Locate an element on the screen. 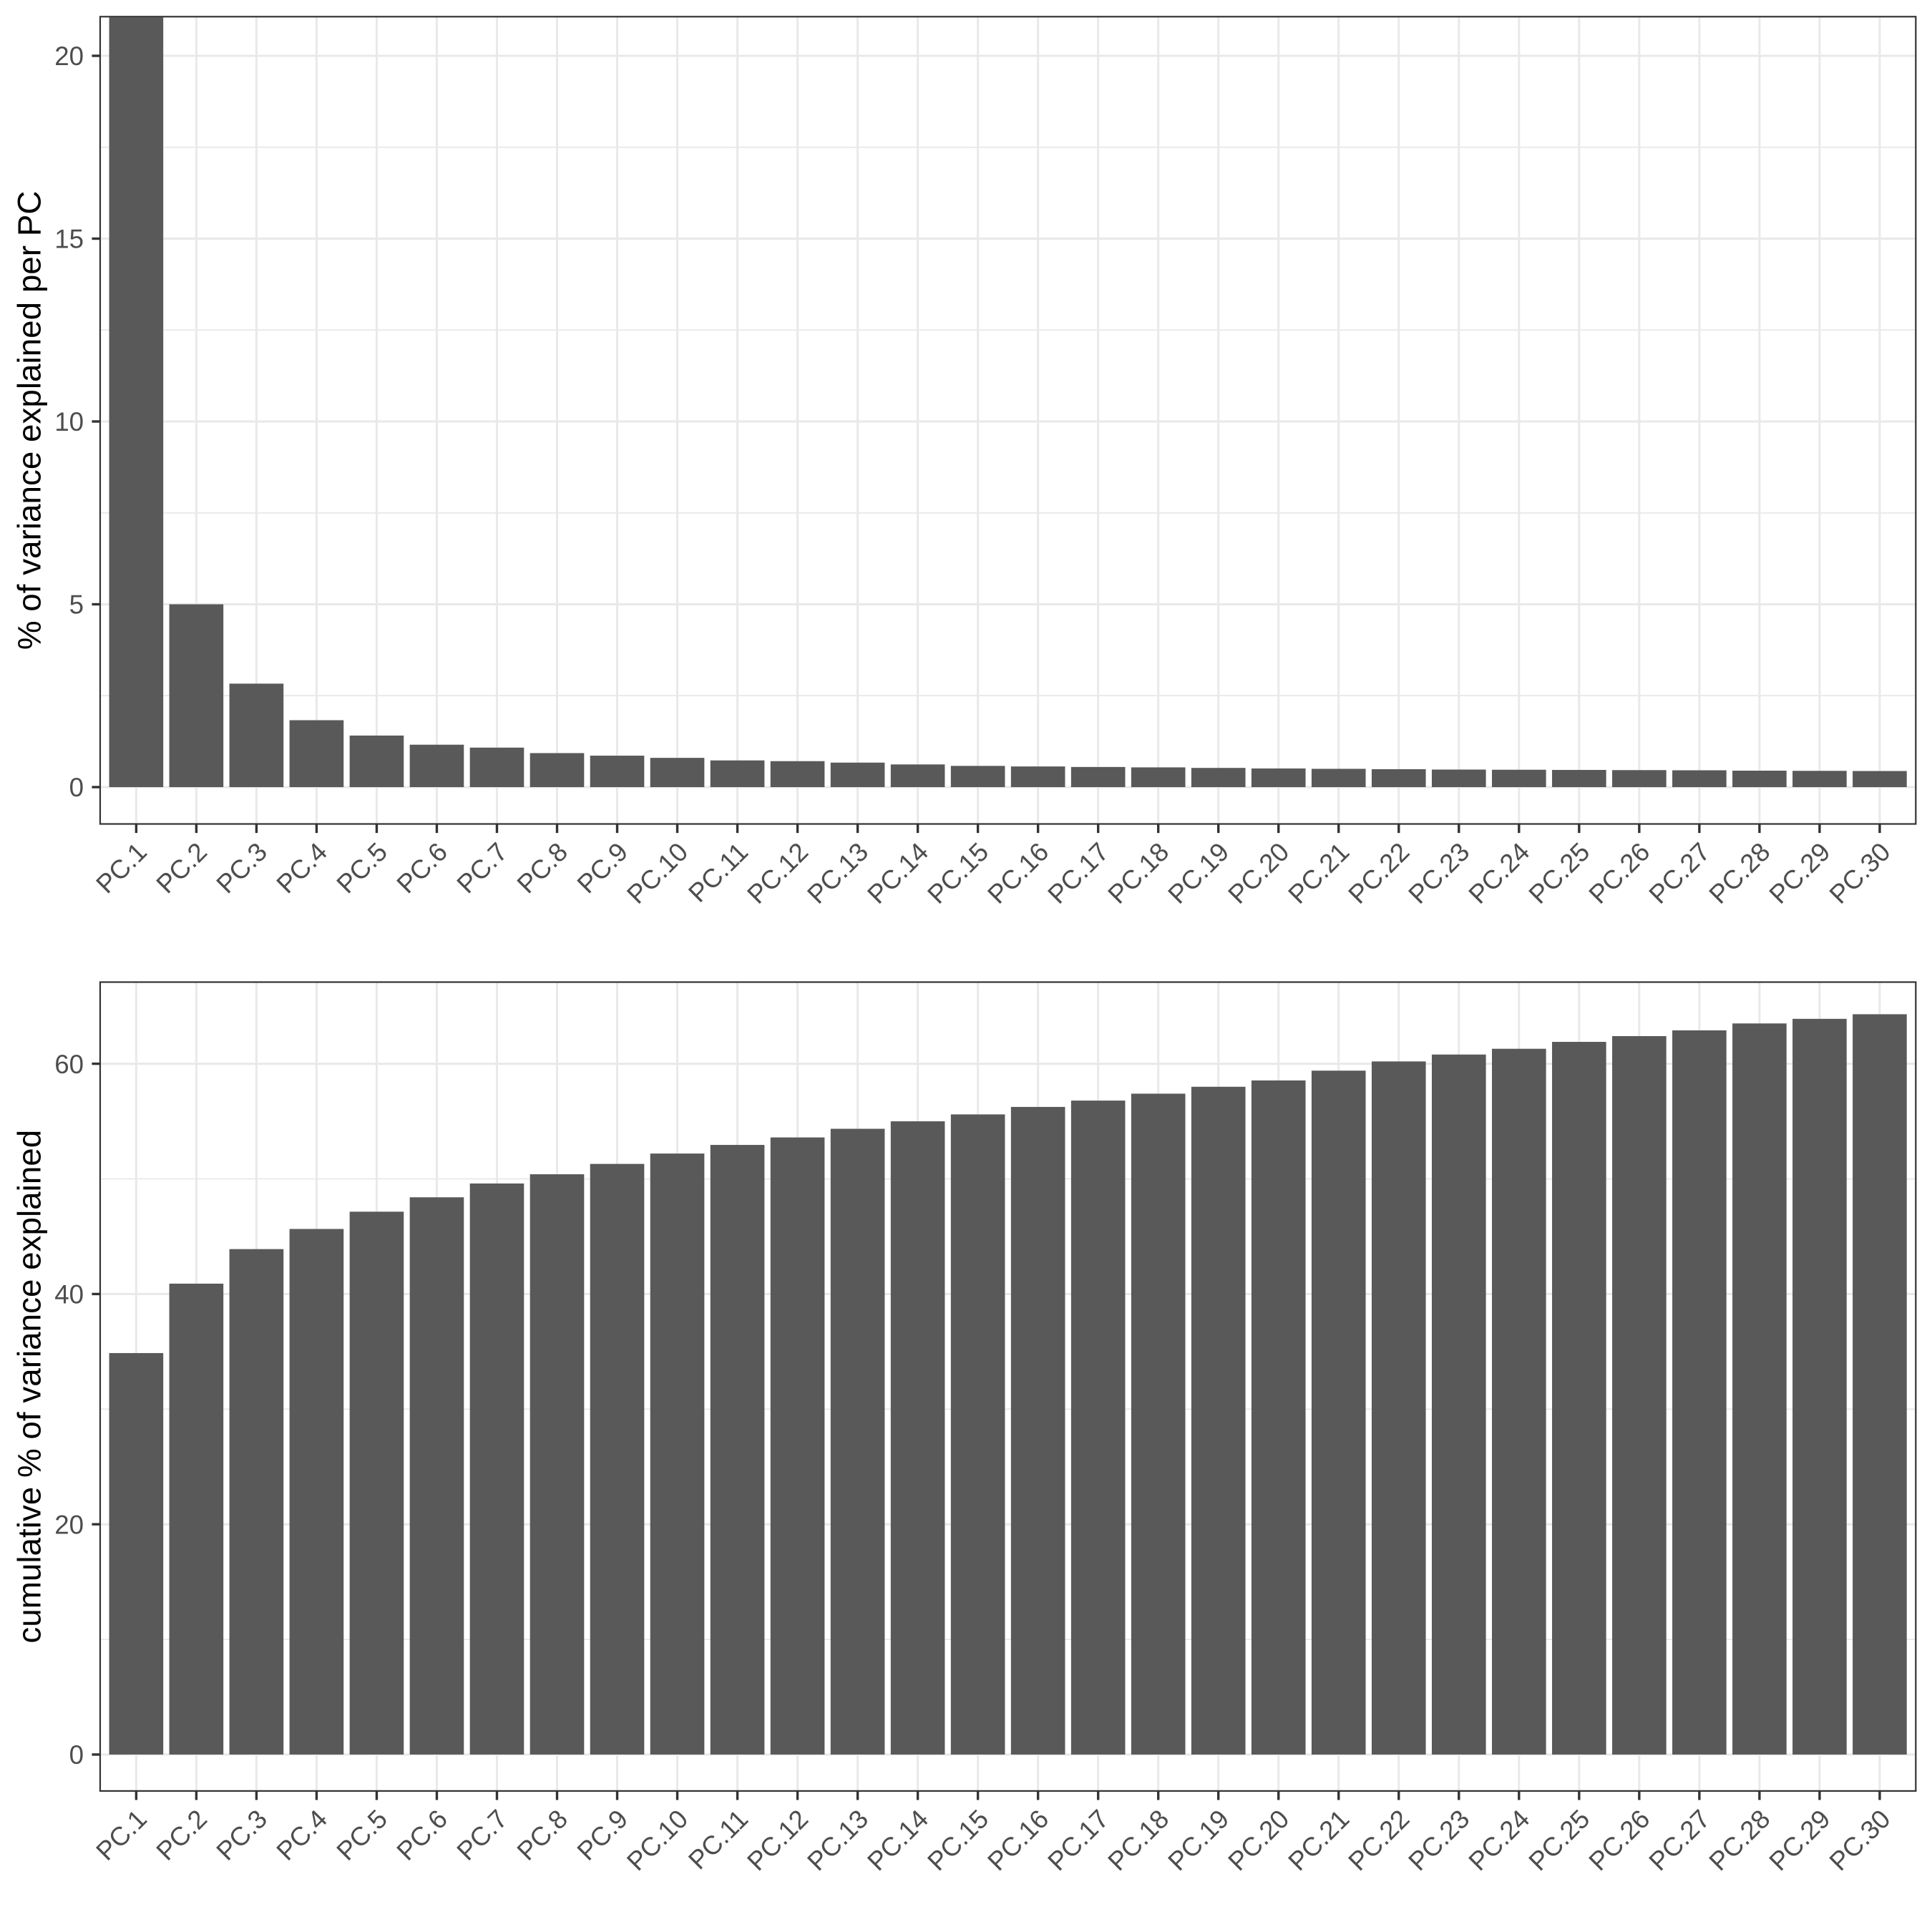 Image resolution: width=1932 pixels, height=1932 pixels. svg-text: 10 is located at coordinates (69, 421).